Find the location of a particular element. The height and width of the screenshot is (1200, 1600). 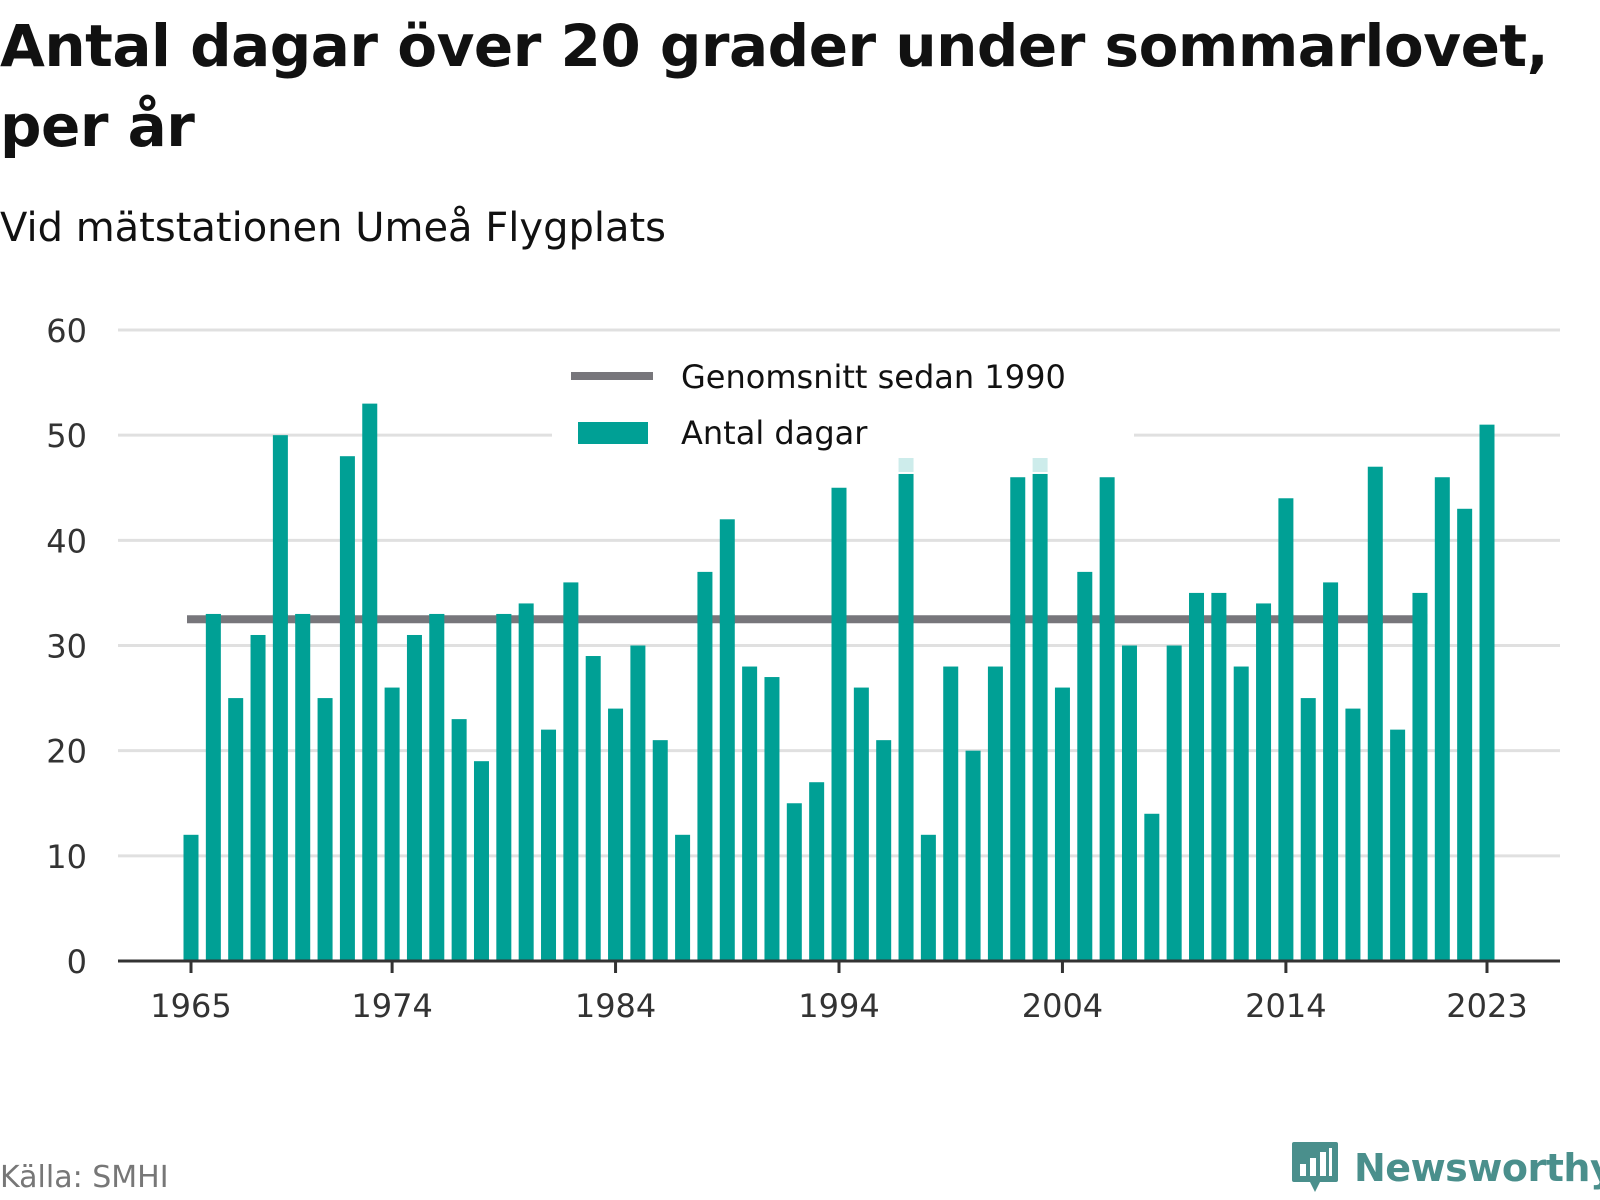

x-axis-ticks: 1965 1974 1984 1994 2004 2014 2023 is located at coordinates (839, 993).